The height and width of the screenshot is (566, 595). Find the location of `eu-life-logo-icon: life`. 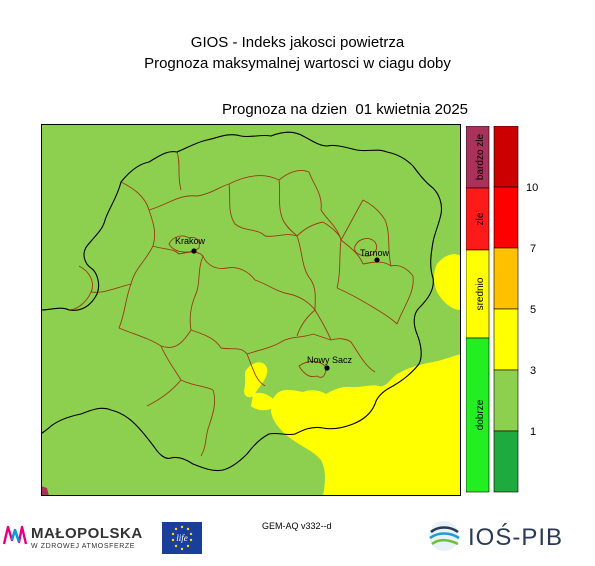

eu-life-logo-icon: life is located at coordinates (182, 538).